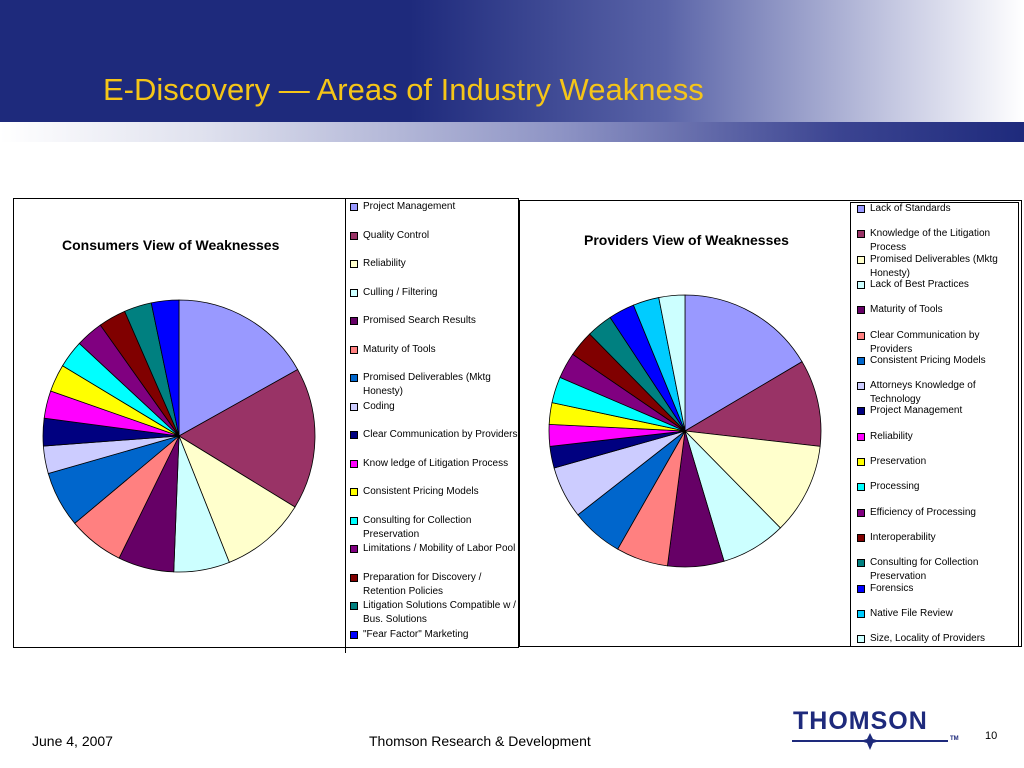  I want to click on legend-label: Lack of Best Practices, so click(919, 284).